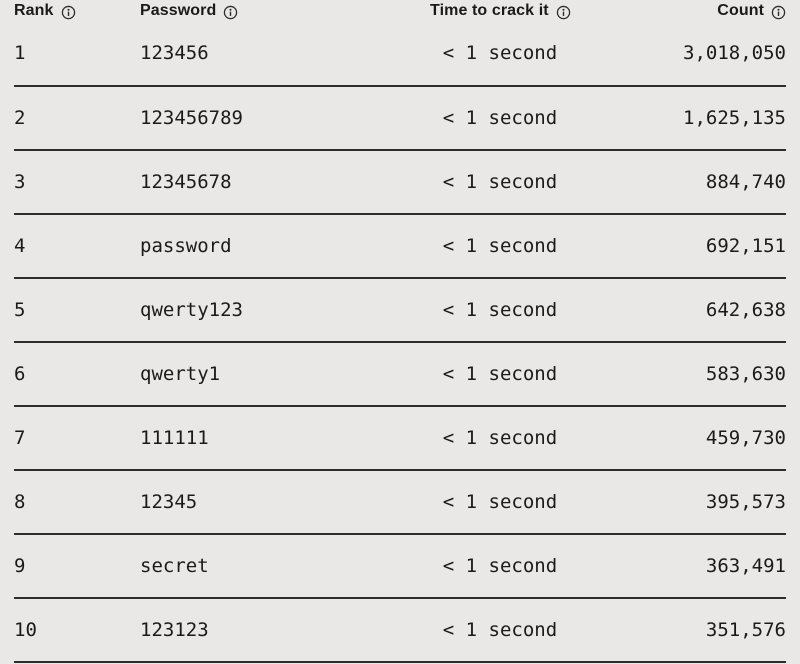  I want to click on column-header-time-to-crack: Time to crack it, so click(500, 11).